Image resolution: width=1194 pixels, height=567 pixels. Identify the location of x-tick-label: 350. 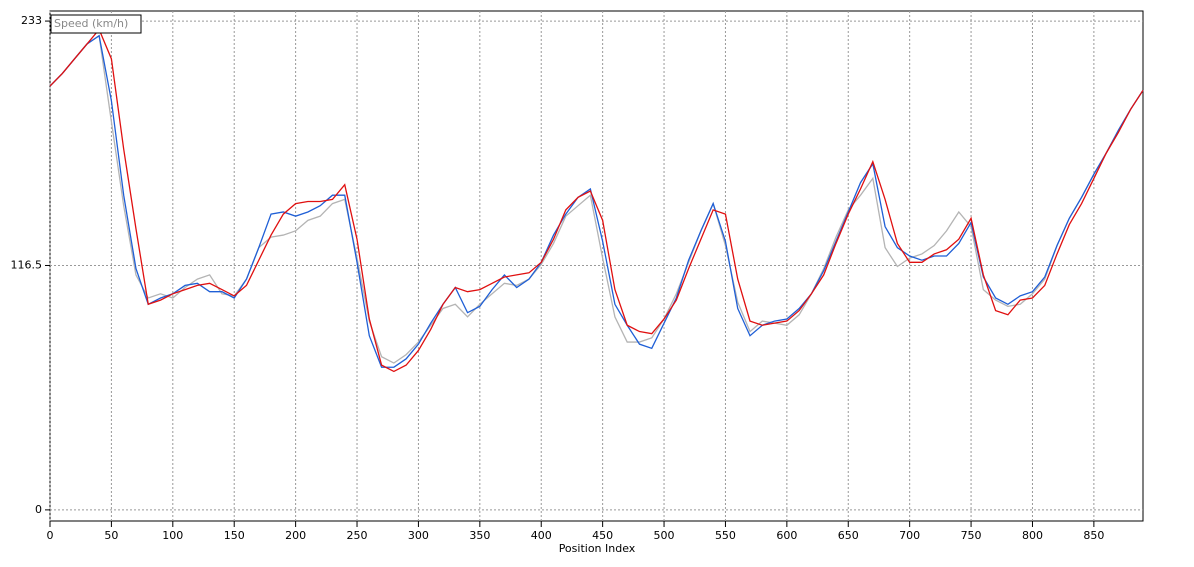
(479, 535).